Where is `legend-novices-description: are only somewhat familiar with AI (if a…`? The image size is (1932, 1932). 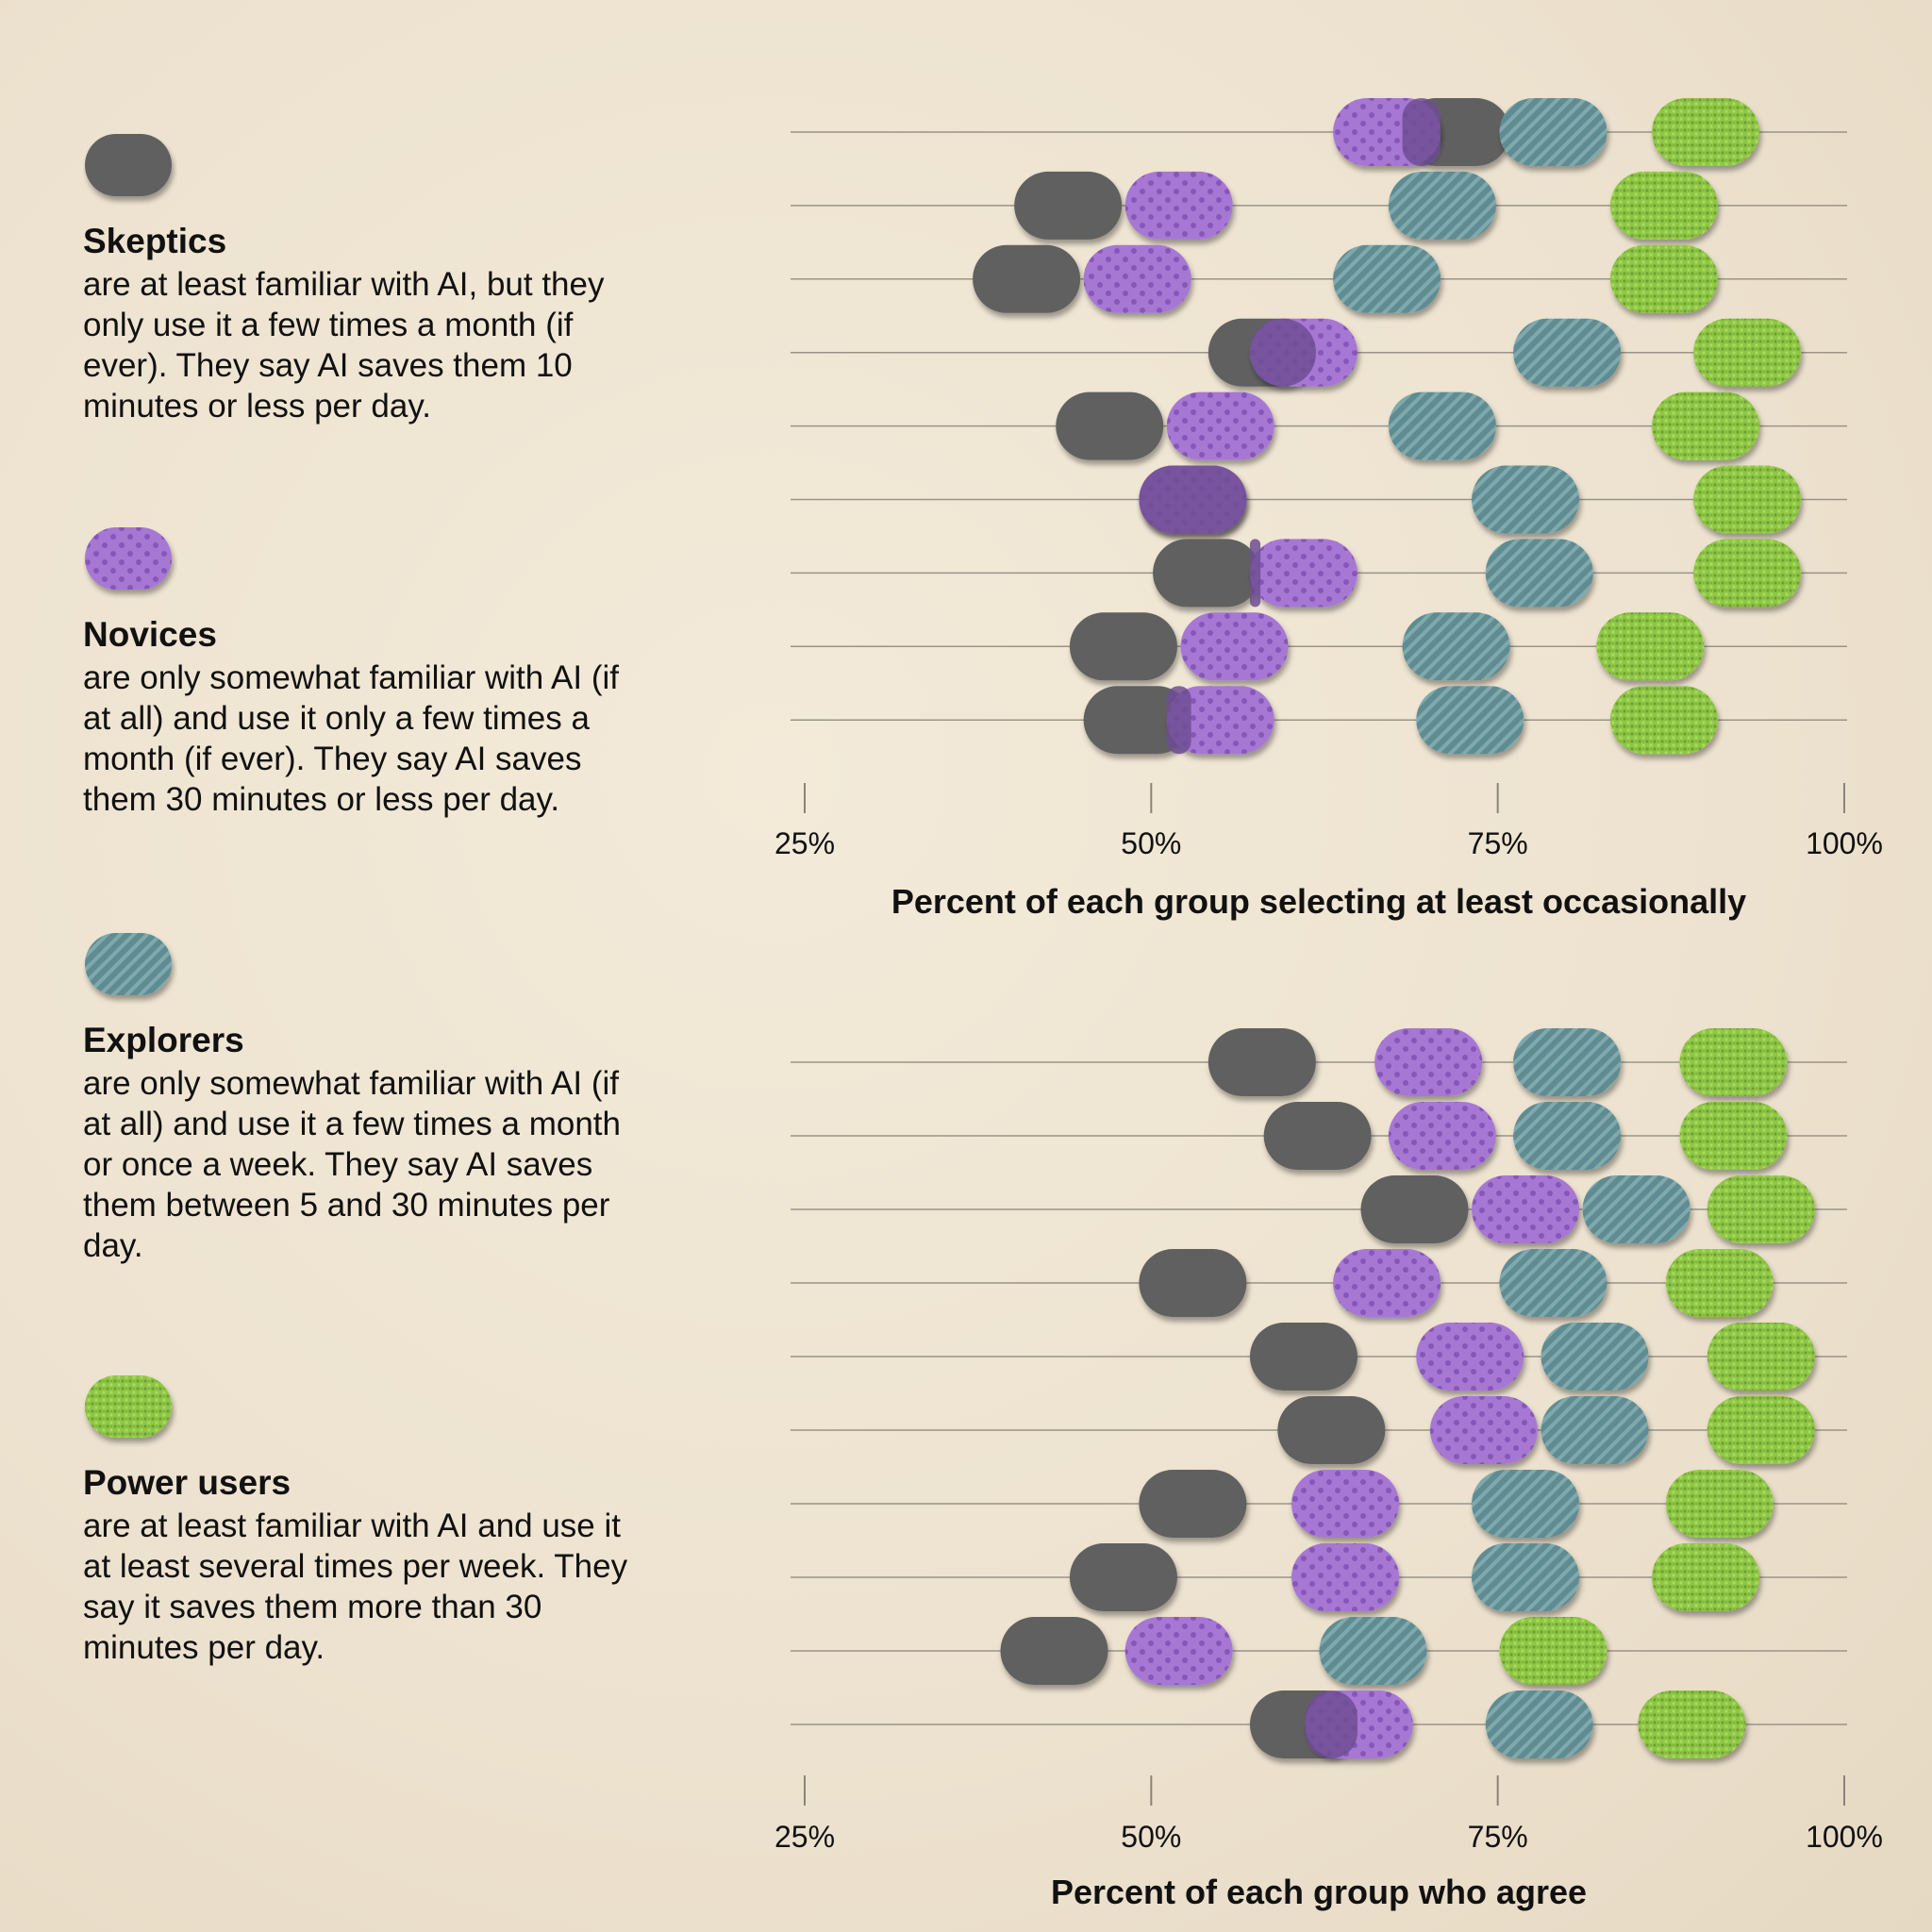
legend-novices-description: are only somewhat familiar with AI (if a… is located at coordinates (351, 739).